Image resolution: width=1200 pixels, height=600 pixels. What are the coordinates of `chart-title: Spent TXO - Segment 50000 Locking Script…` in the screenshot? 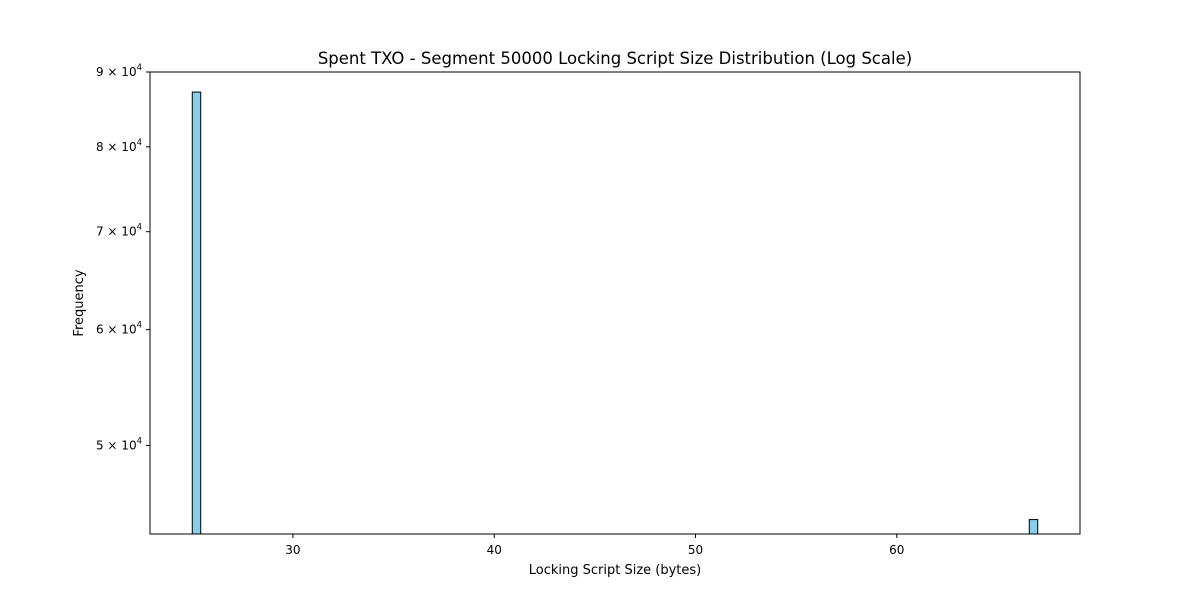 It's located at (615, 58).